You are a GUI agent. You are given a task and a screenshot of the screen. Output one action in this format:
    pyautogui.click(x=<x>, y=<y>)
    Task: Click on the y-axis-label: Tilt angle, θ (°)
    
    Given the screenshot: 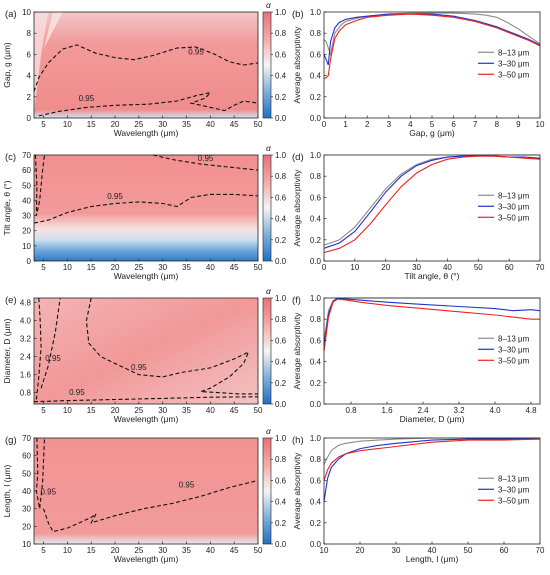 What is the action you would take?
    pyautogui.click(x=7, y=207)
    